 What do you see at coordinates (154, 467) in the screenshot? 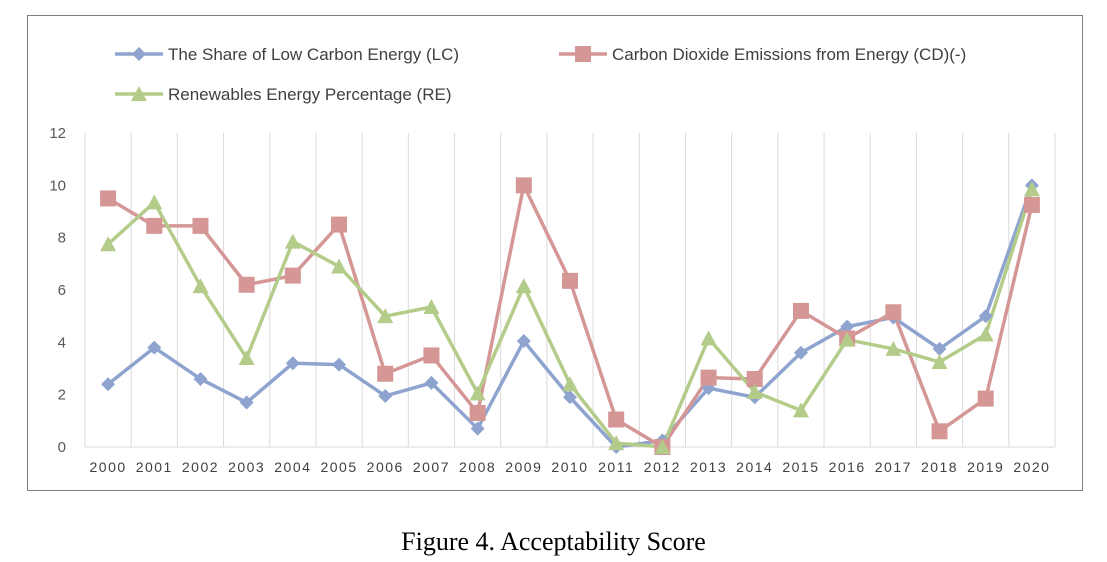
I see `x-tick-label: 2001` at bounding box center [154, 467].